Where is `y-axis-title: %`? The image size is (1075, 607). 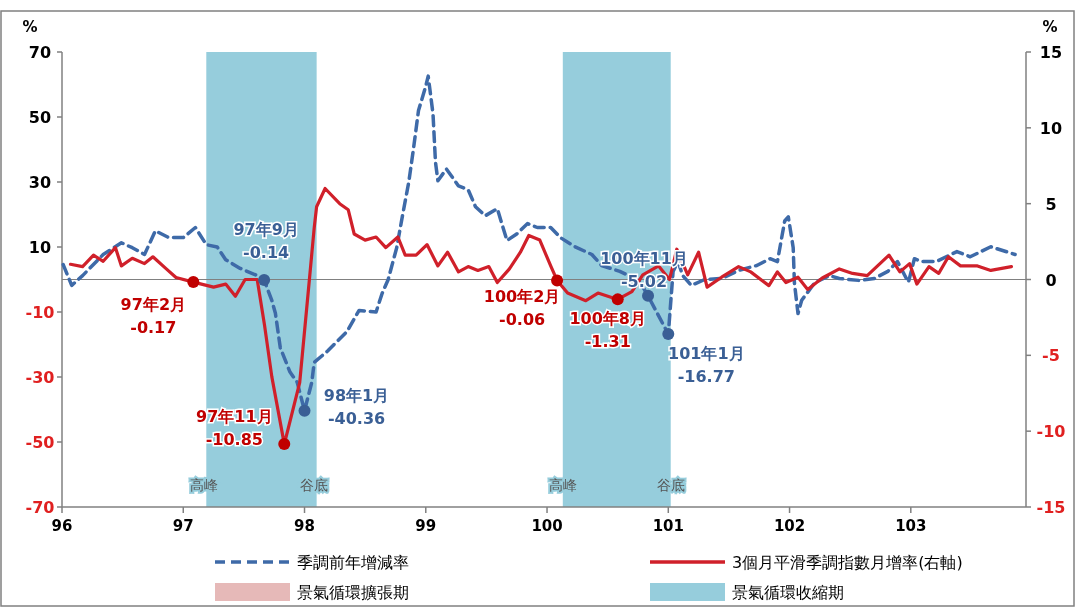
y-axis-title: % is located at coordinates (30, 27).